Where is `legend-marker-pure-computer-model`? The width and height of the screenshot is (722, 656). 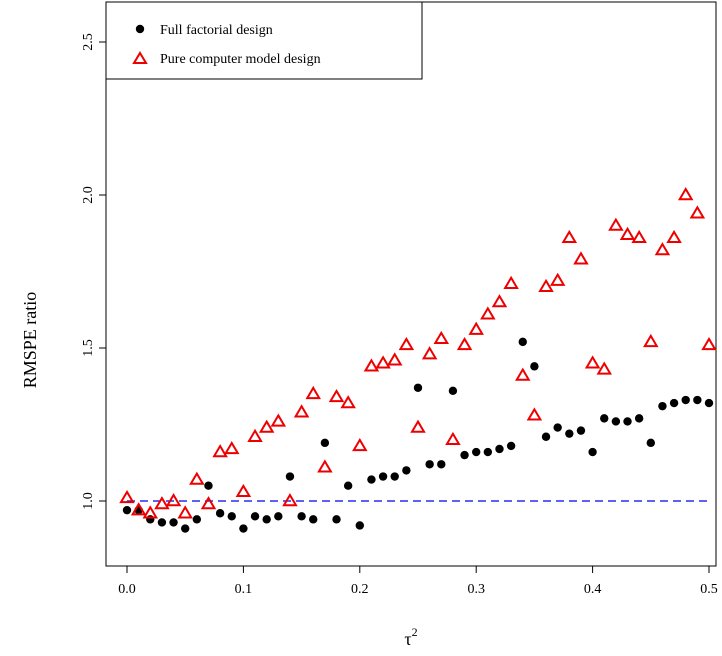 legend-marker-pure-computer-model is located at coordinates (140, 57).